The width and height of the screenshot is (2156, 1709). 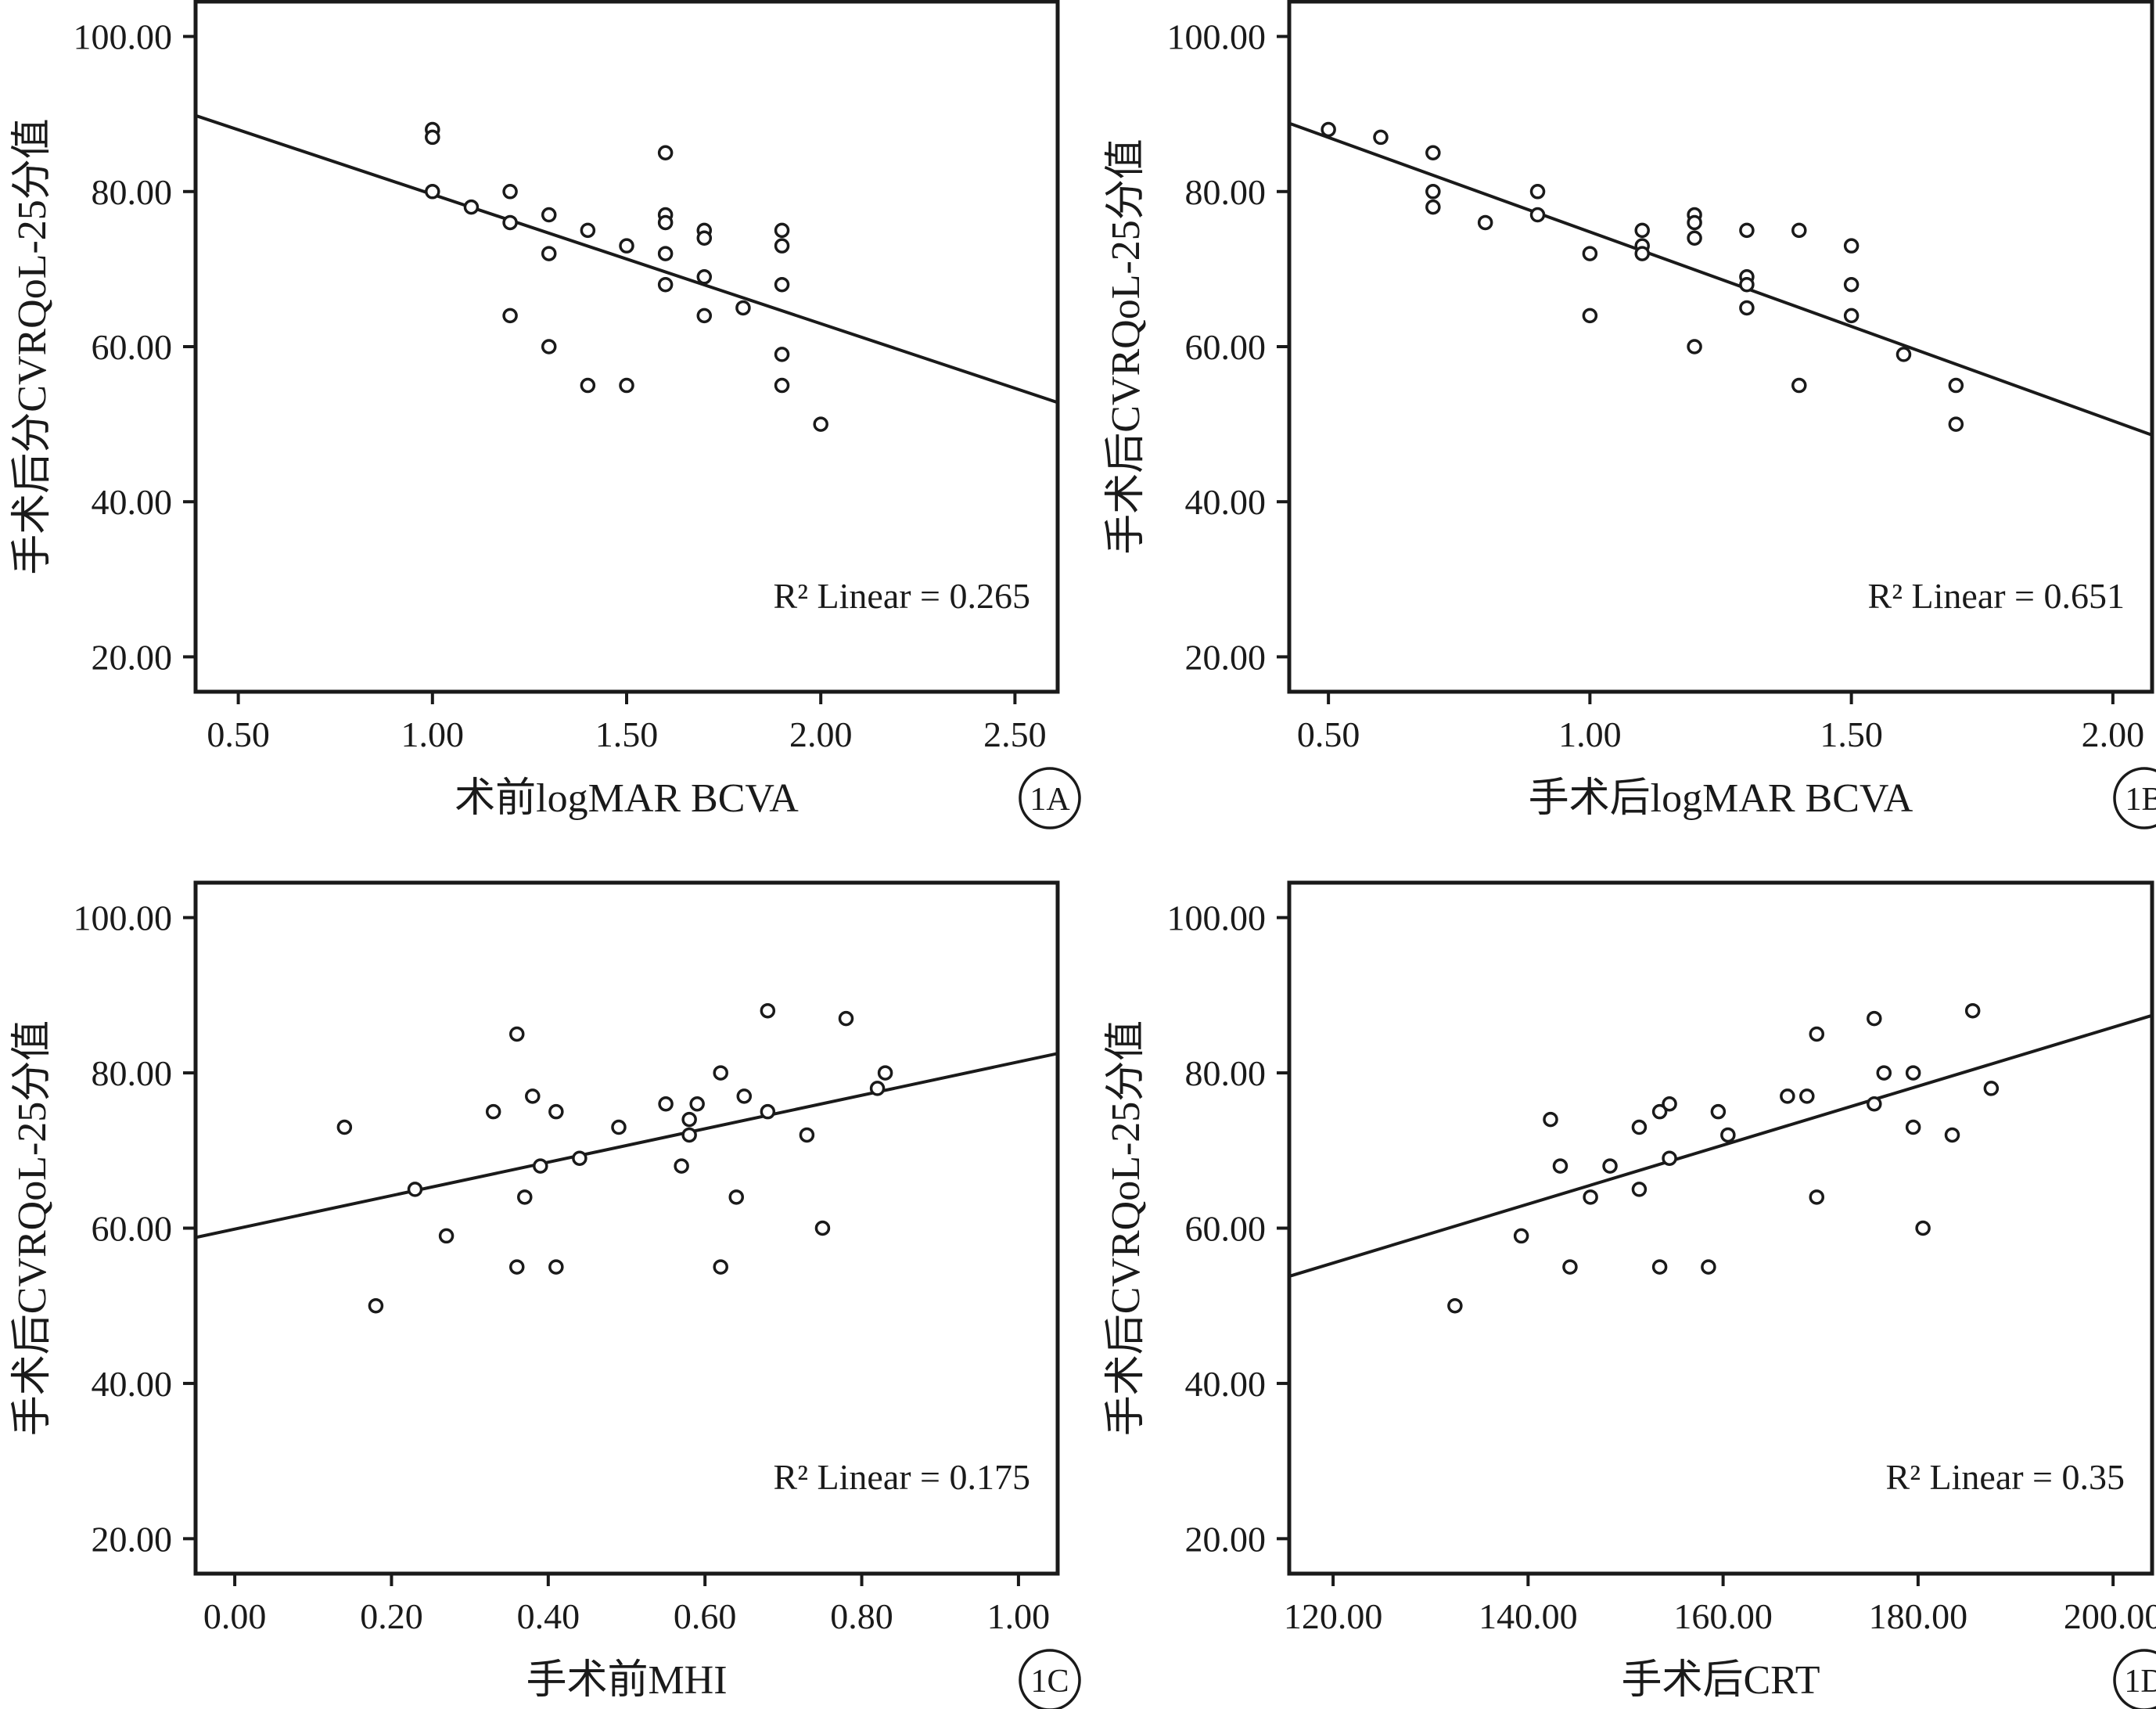 I want to click on x-tick-label: 0.20, so click(x=391, y=1616).